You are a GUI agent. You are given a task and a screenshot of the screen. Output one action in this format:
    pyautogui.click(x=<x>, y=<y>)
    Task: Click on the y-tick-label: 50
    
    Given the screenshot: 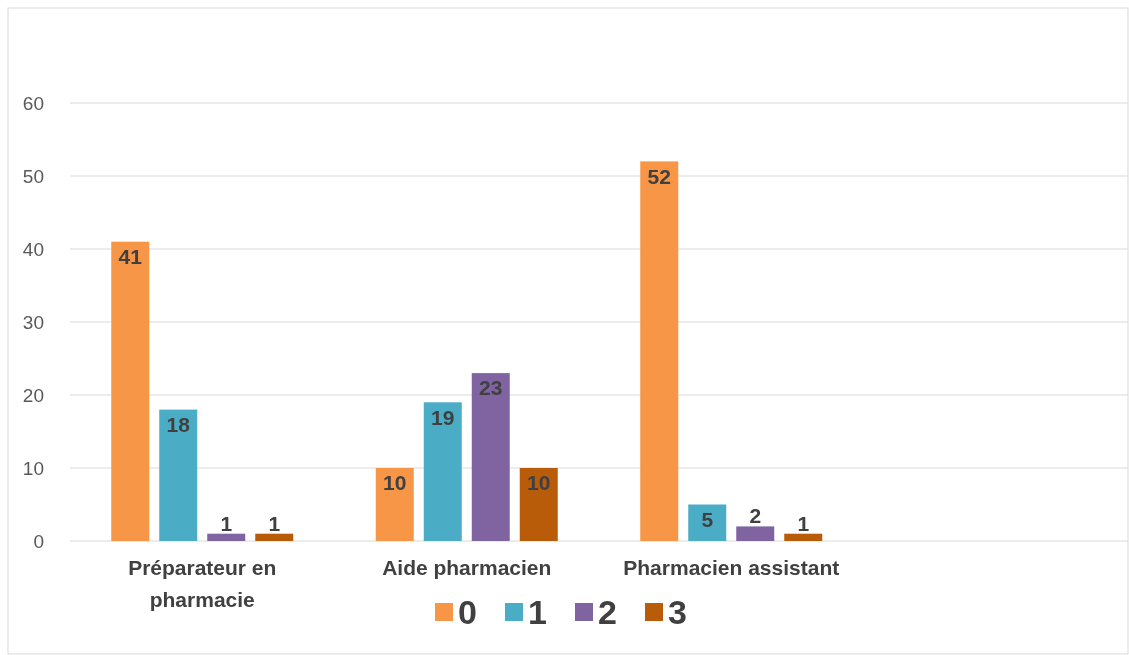 What is the action you would take?
    pyautogui.click(x=33, y=176)
    